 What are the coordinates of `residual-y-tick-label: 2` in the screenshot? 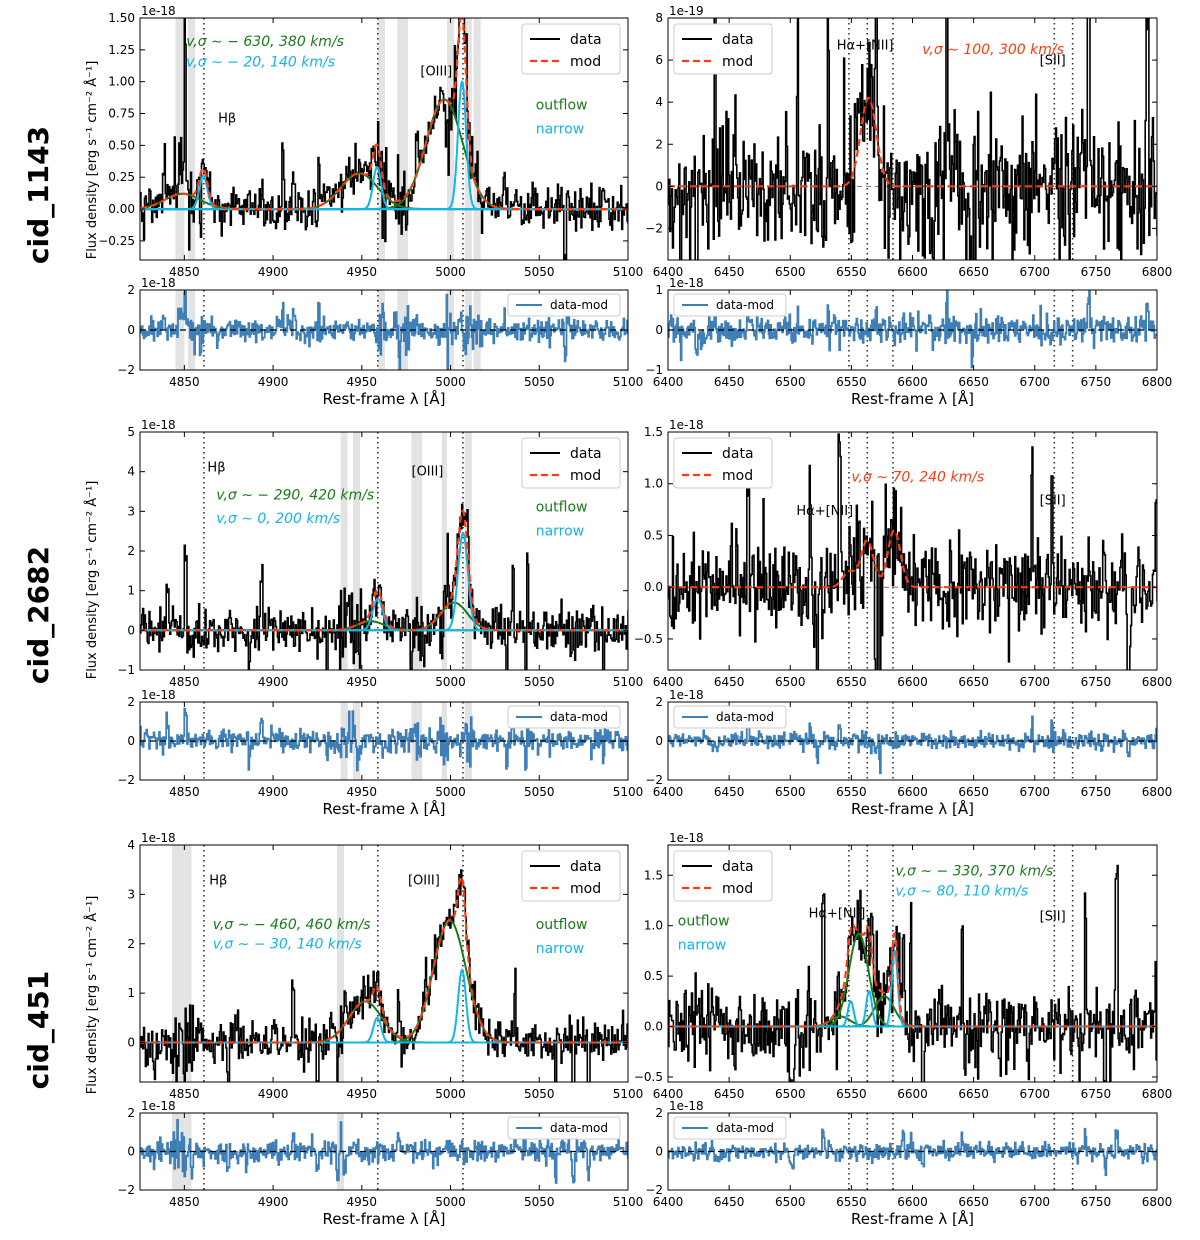 It's located at (659, 702).